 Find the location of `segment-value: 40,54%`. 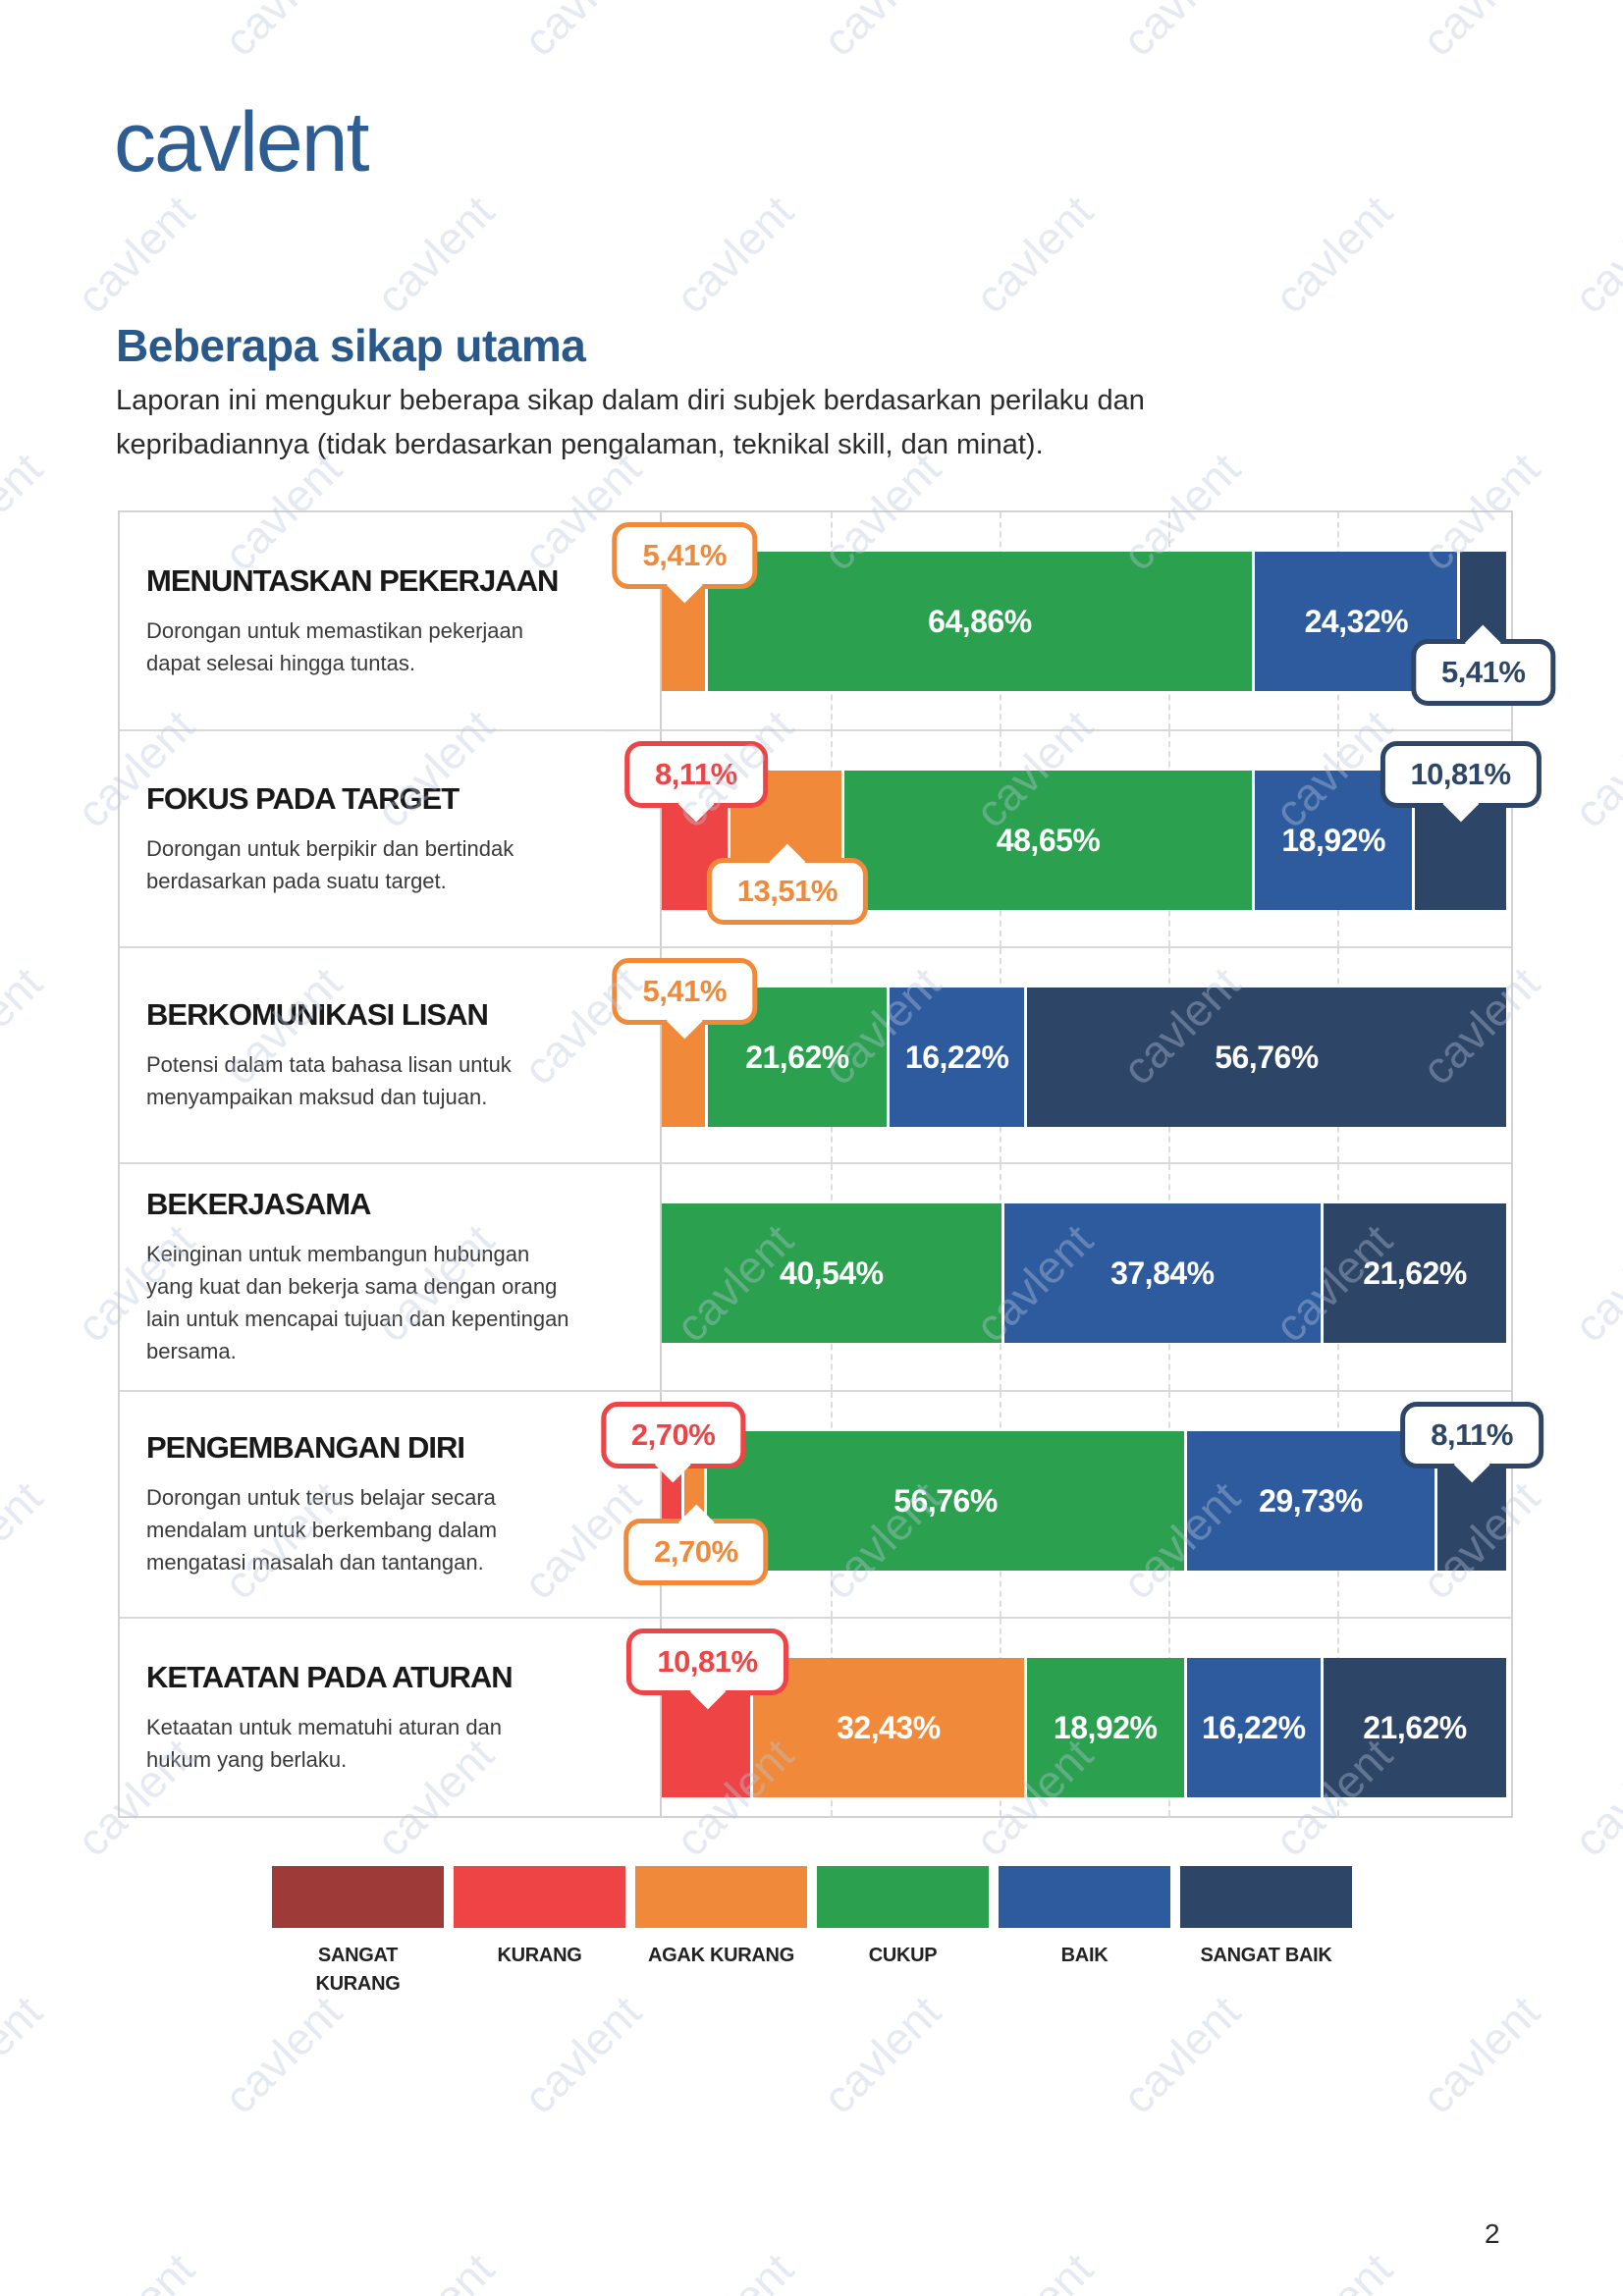

segment-value: 40,54% is located at coordinates (832, 1273).